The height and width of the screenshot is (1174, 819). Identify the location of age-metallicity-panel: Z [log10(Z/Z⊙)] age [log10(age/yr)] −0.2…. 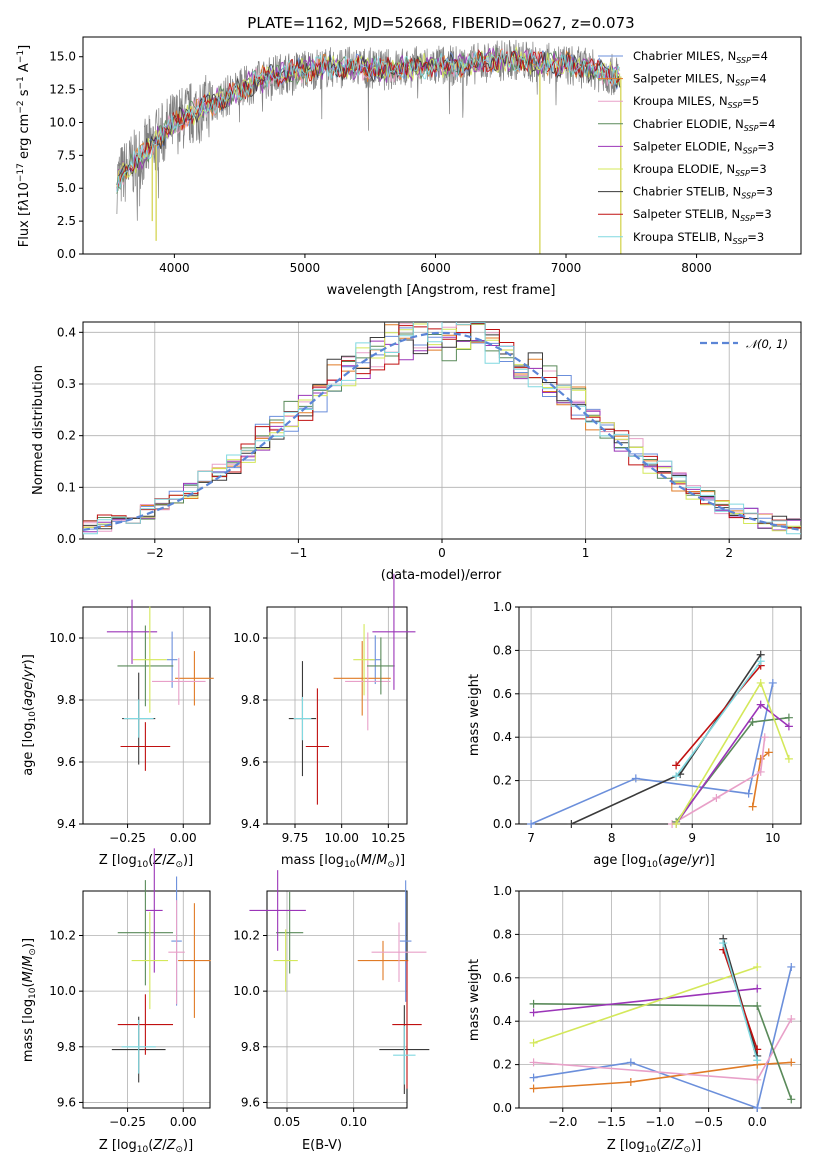
(117, 734).